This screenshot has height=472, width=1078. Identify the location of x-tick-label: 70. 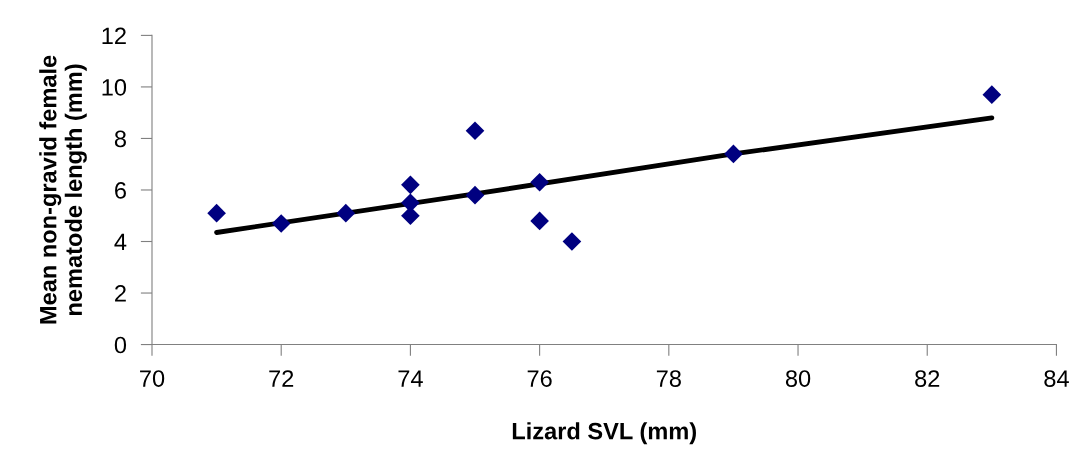
(152, 378).